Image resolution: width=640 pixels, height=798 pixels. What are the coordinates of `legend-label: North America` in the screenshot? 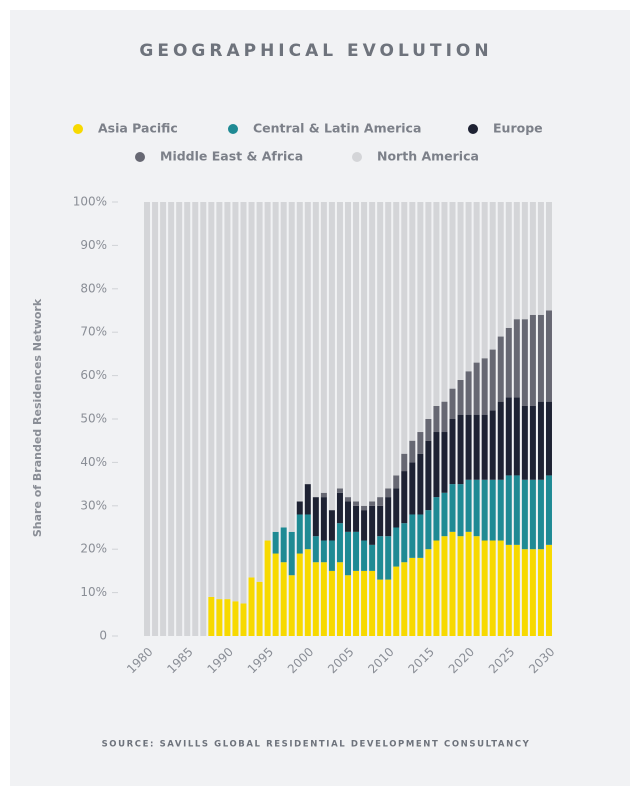 It's located at (428, 156).